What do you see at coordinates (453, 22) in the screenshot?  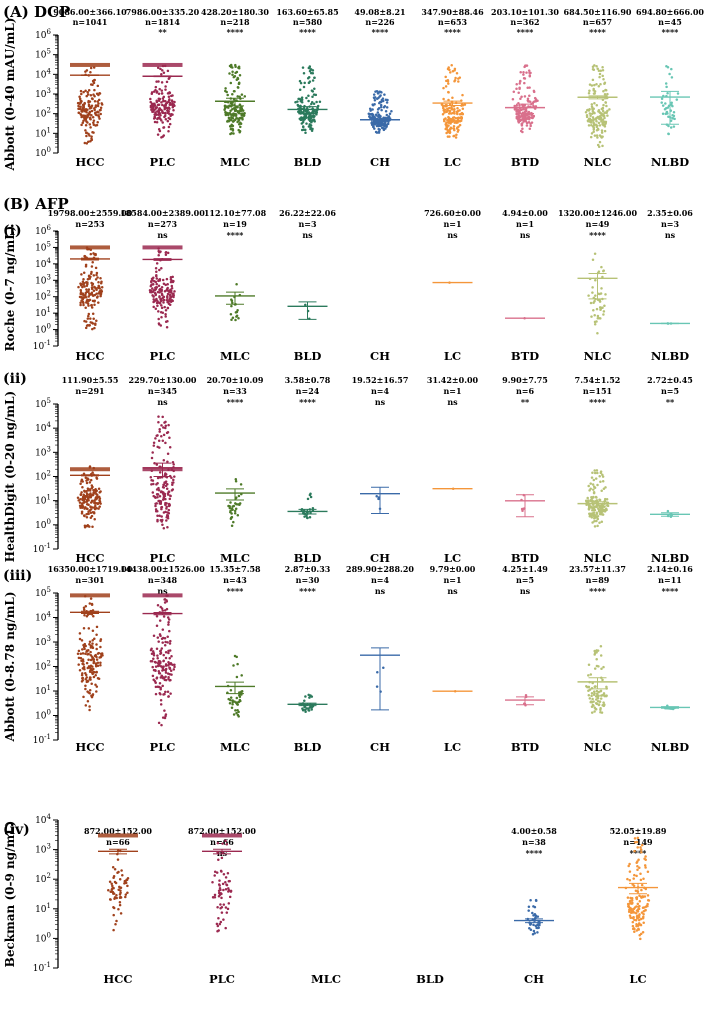 I see `n-label: n=653` at bounding box center [453, 22].